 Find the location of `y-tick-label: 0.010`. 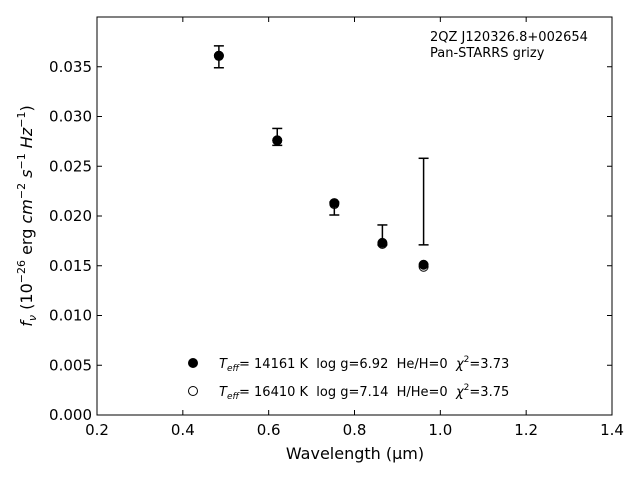

y-tick-label: 0.010 is located at coordinates (70, 316).